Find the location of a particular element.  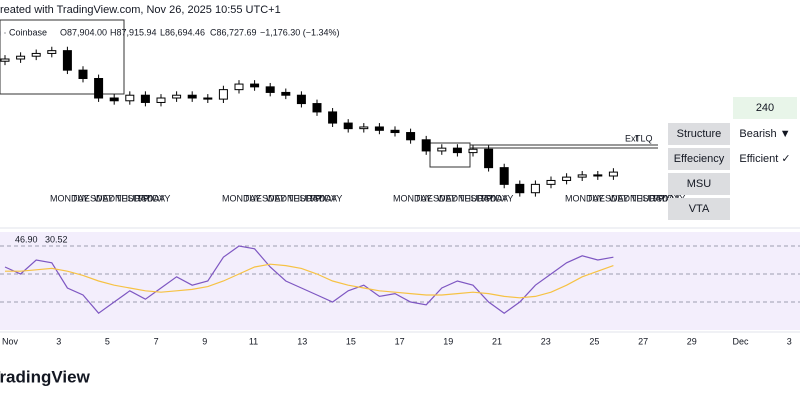

brand: TradingView is located at coordinates (45, 376).